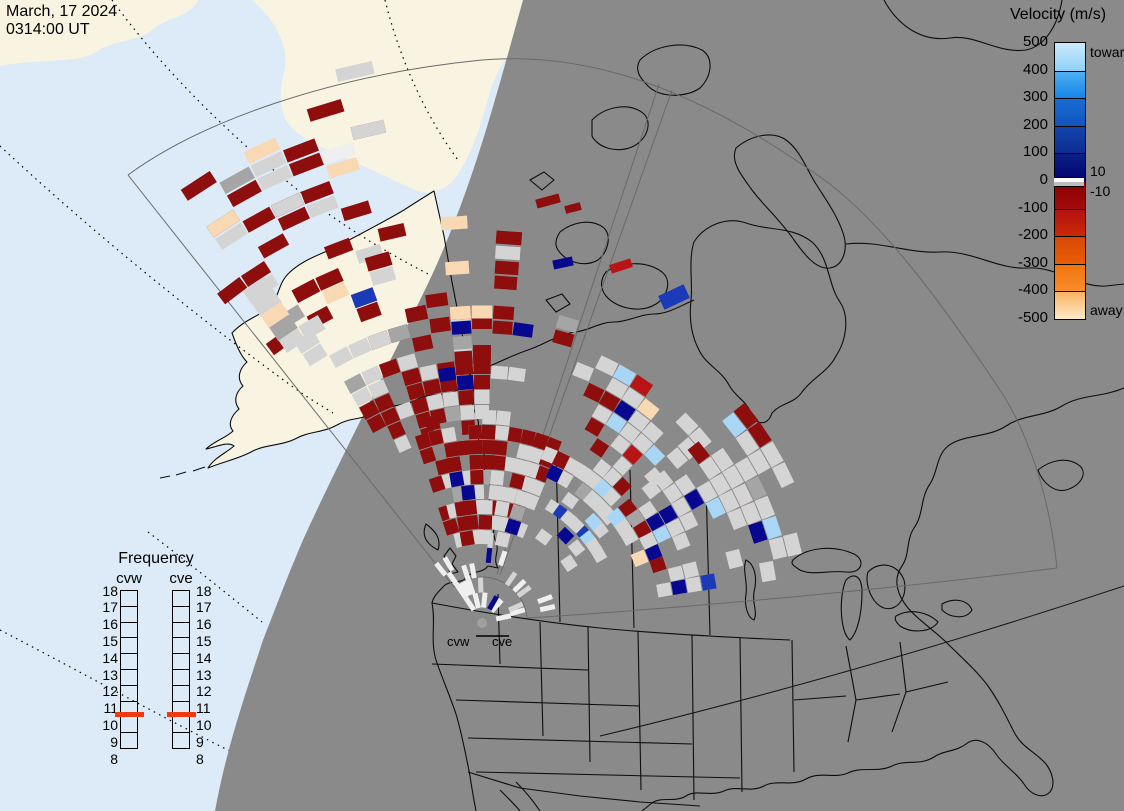 The height and width of the screenshot is (811, 1124). I want to click on velocity-tick-label: 100, so click(1035, 152).